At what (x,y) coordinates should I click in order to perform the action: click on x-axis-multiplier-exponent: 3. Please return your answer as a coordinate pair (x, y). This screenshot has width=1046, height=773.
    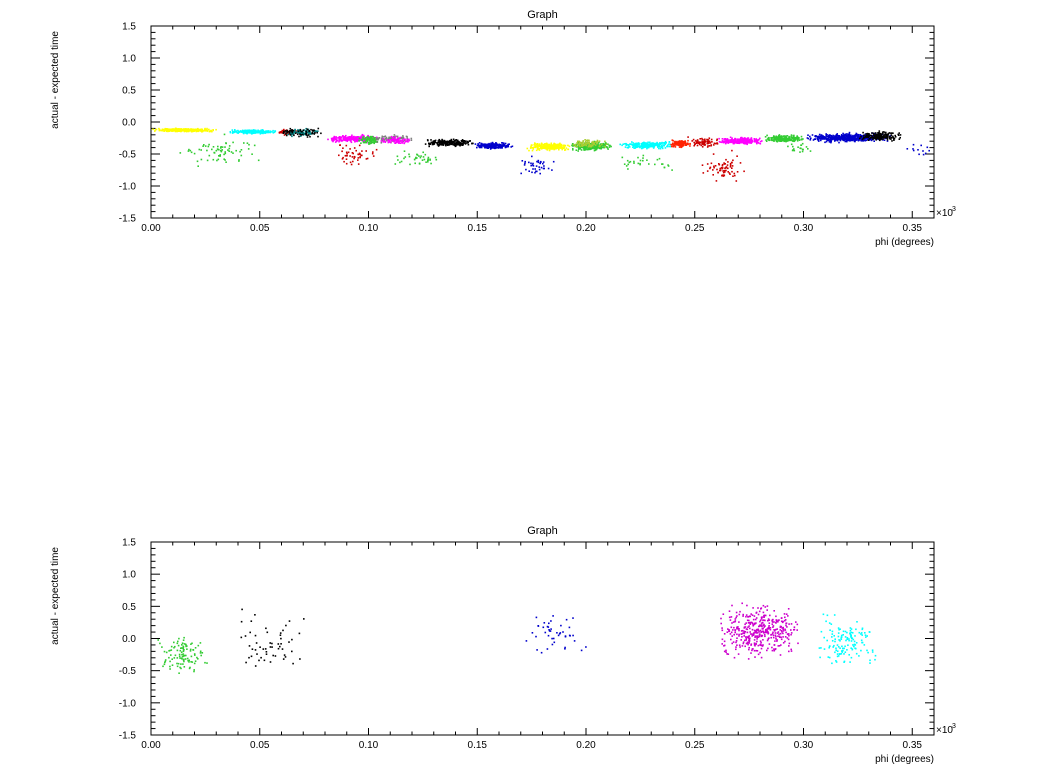
    Looking at the image, I should click on (954, 726).